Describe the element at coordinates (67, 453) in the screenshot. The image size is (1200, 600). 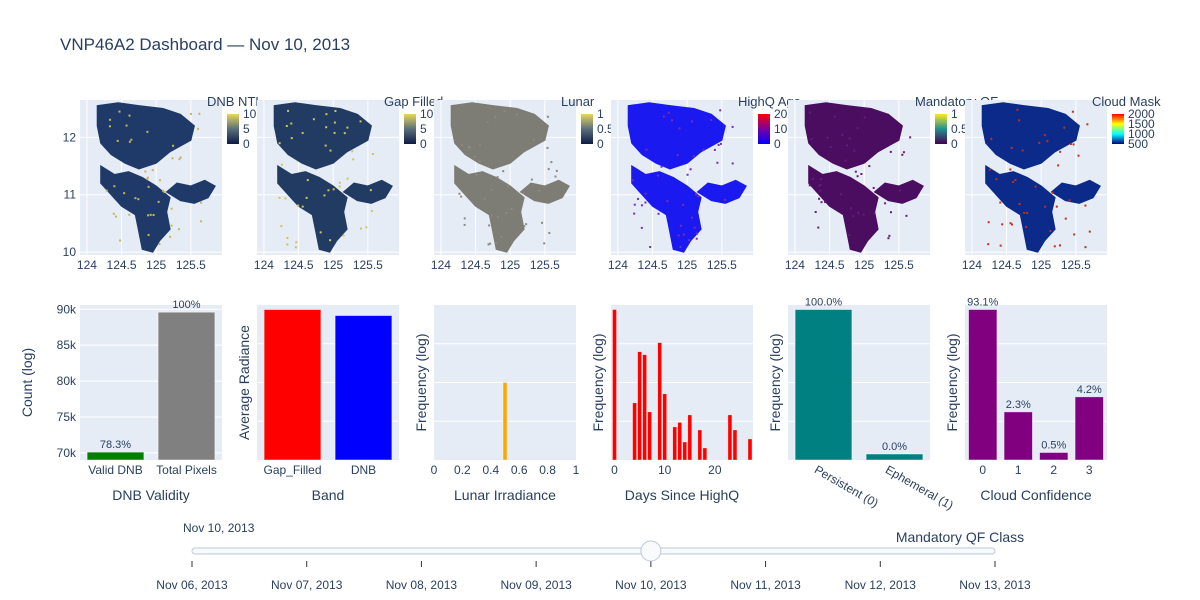
I see `y-tick-label: 70k` at that location.